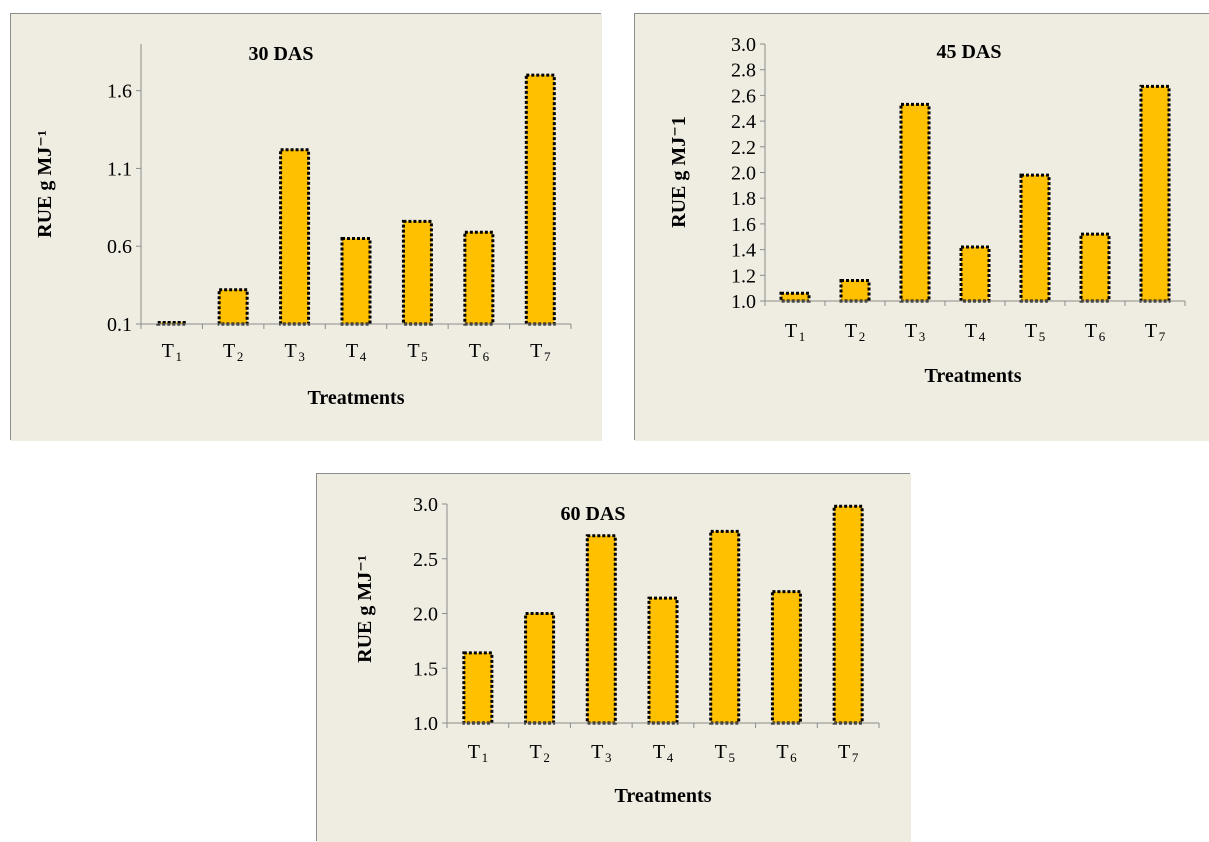 The image size is (1209, 842). Describe the element at coordinates (679, 172) in the screenshot. I see `chart-1-y-axis-title: RUE g MJ⁻1` at that location.